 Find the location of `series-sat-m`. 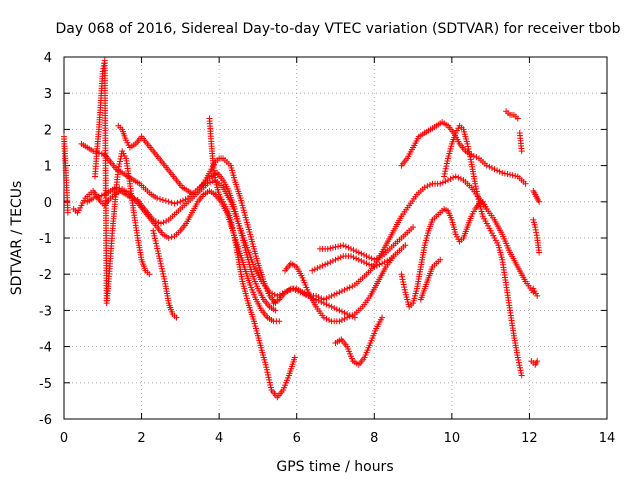

series-sat-m is located at coordinates (359, 341).